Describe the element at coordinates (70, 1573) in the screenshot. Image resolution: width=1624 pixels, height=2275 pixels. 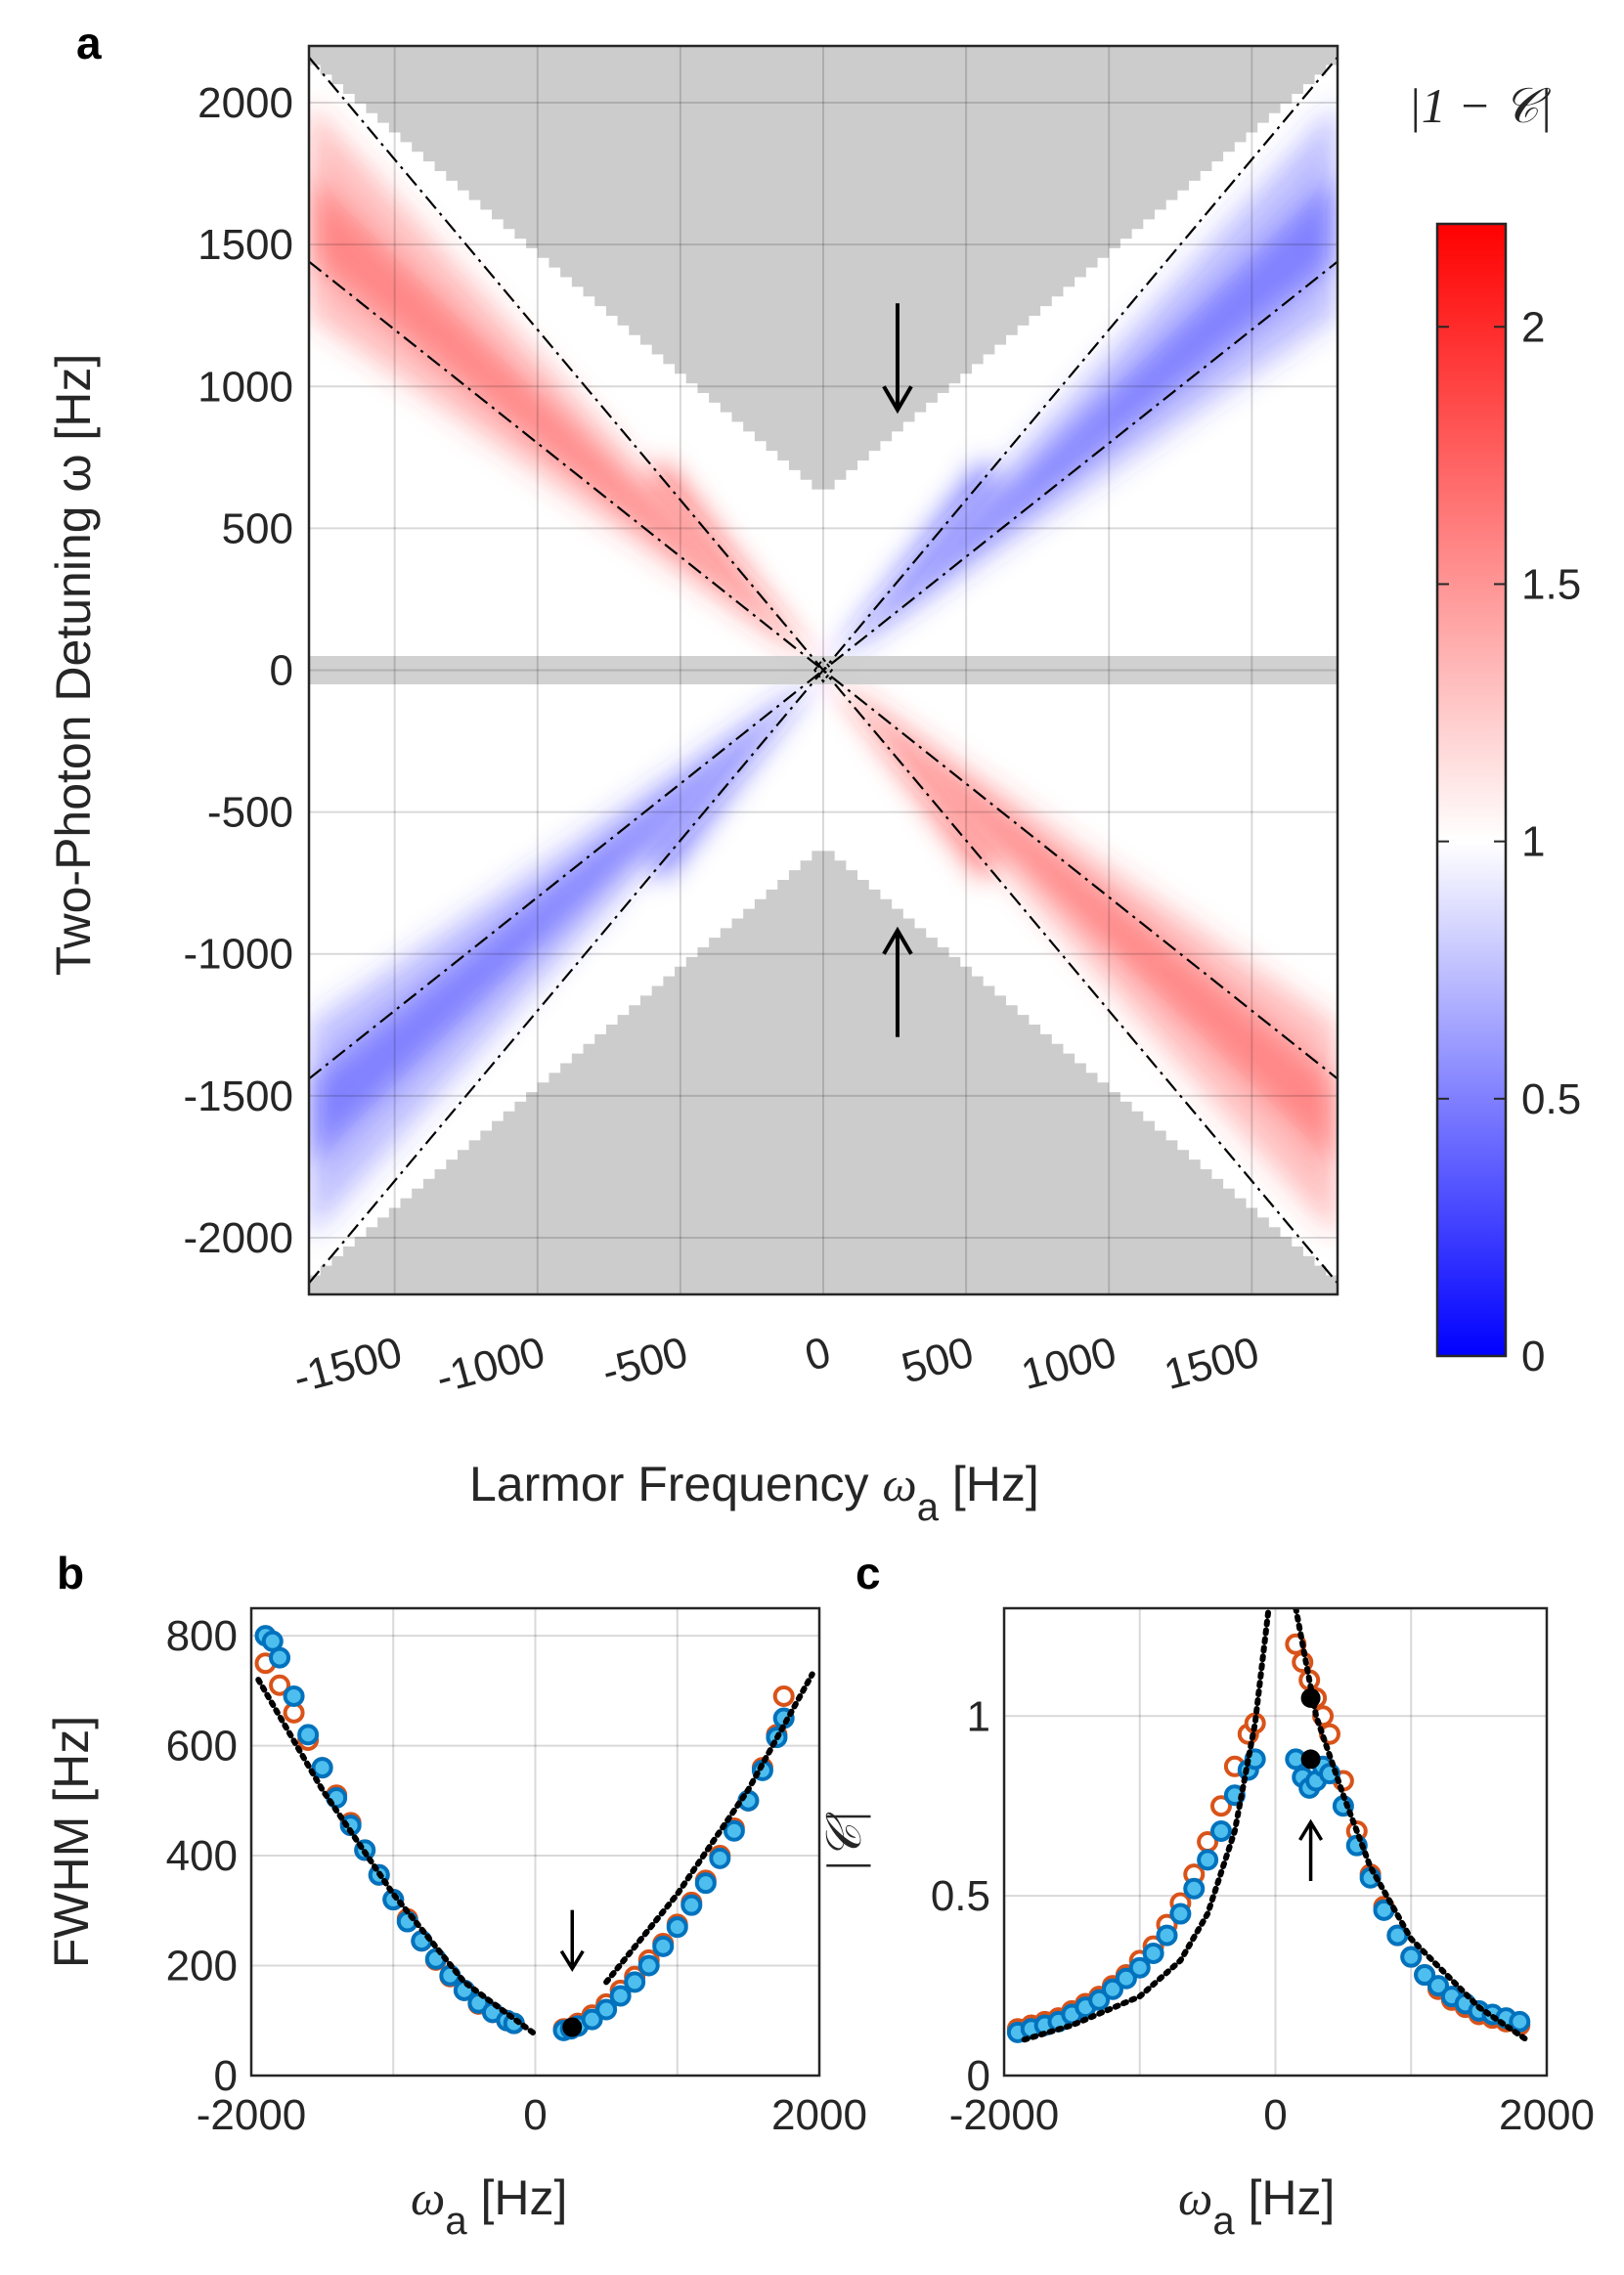
I see `panel-label-b: b` at that location.